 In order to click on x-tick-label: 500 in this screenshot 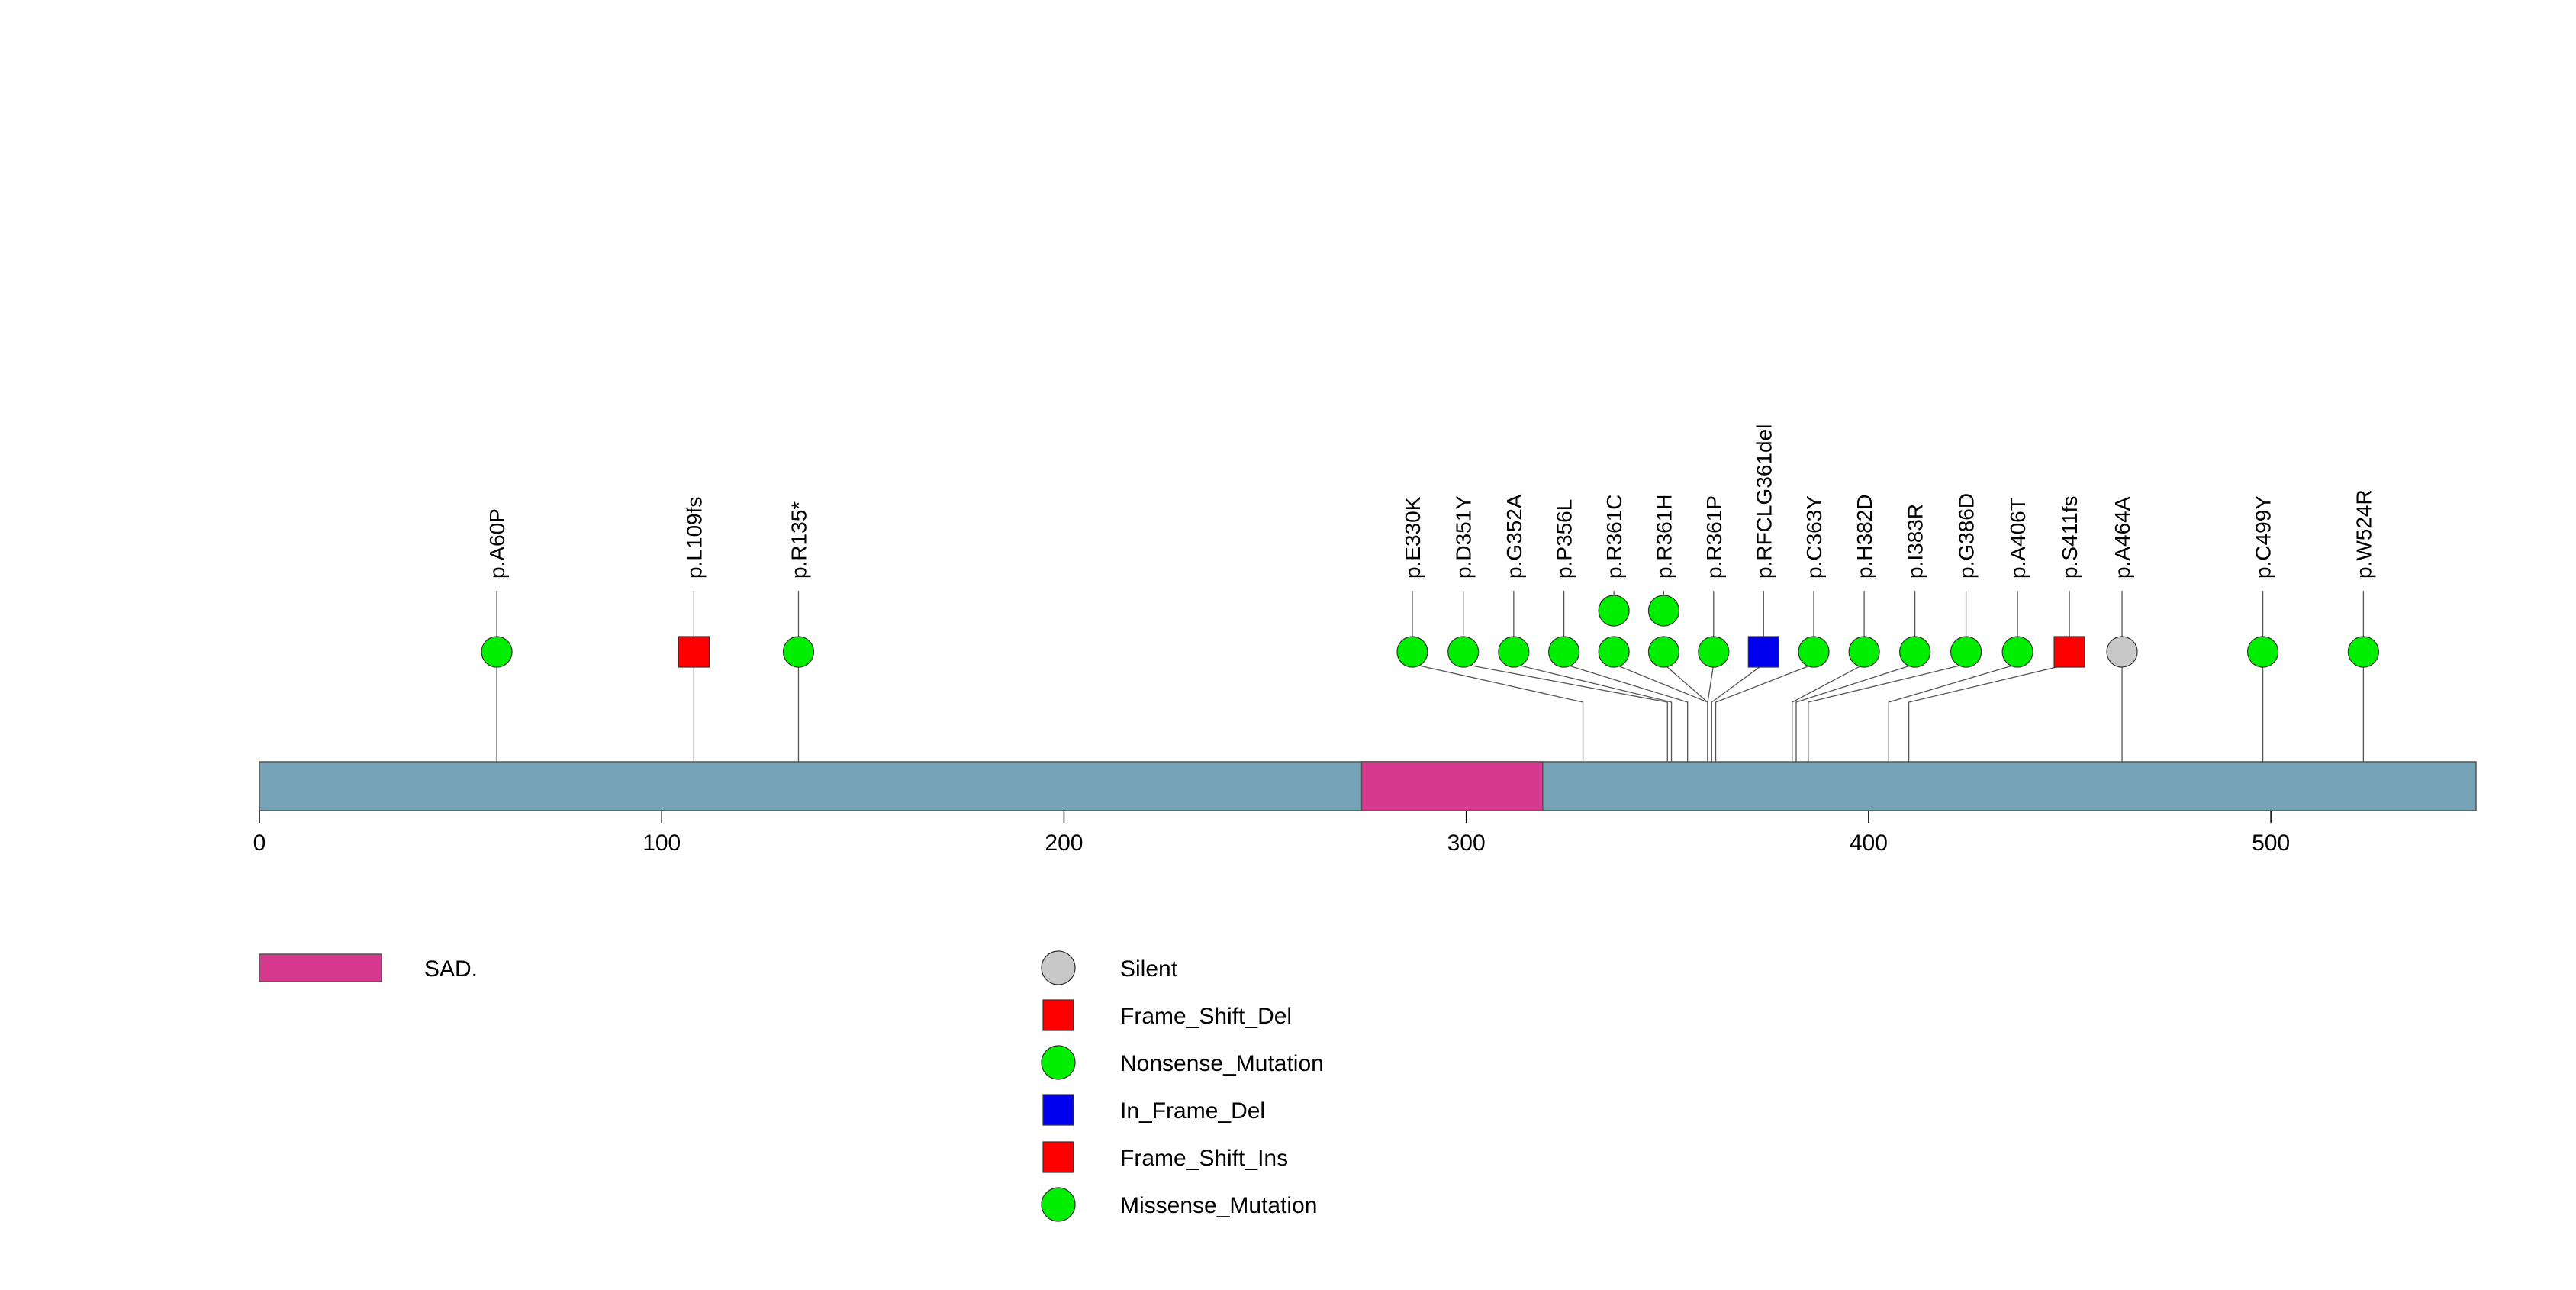, I will do `click(2271, 843)`.